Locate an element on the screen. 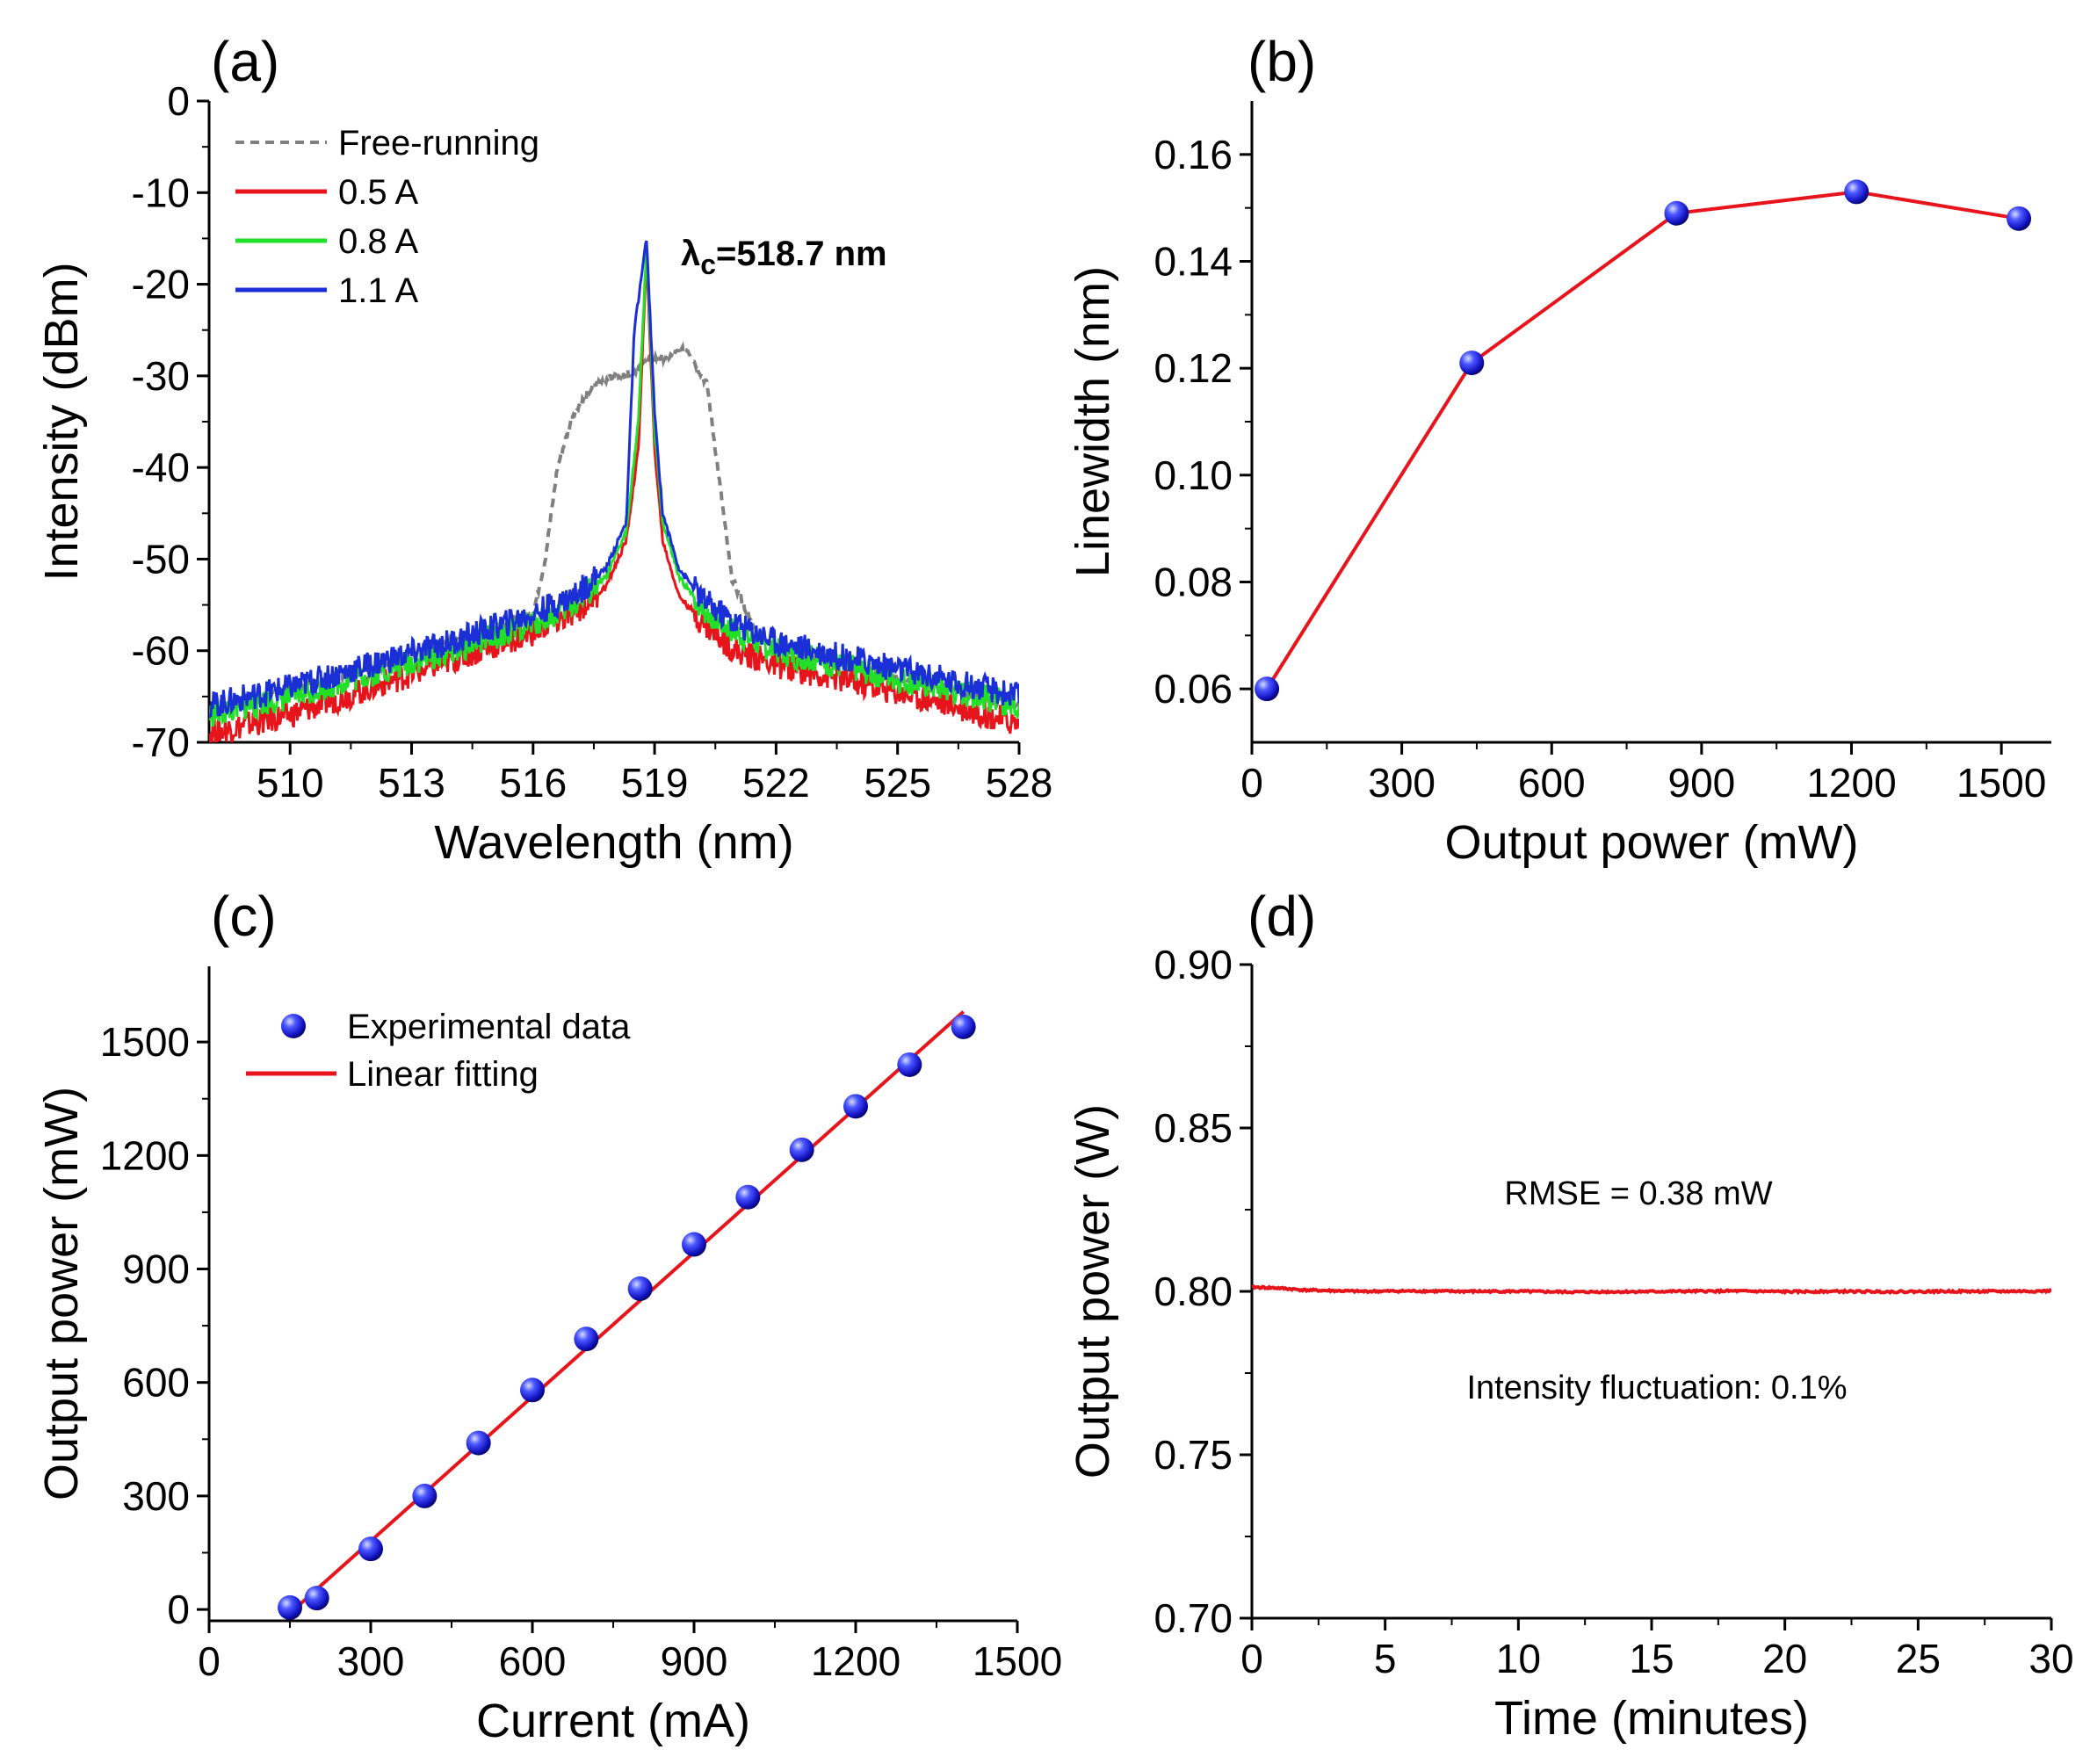 The height and width of the screenshot is (1764, 2090). legend-label: Experimental data is located at coordinates (489, 1027).